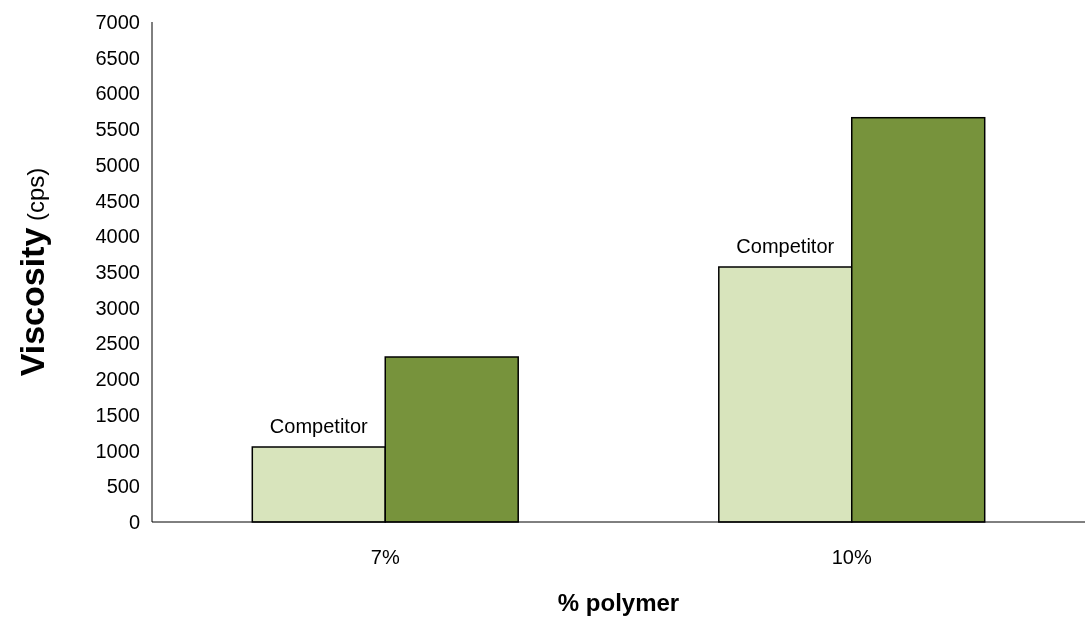 This screenshot has width=1088, height=623. I want to click on y-tick-label: 2500, so click(117, 343).